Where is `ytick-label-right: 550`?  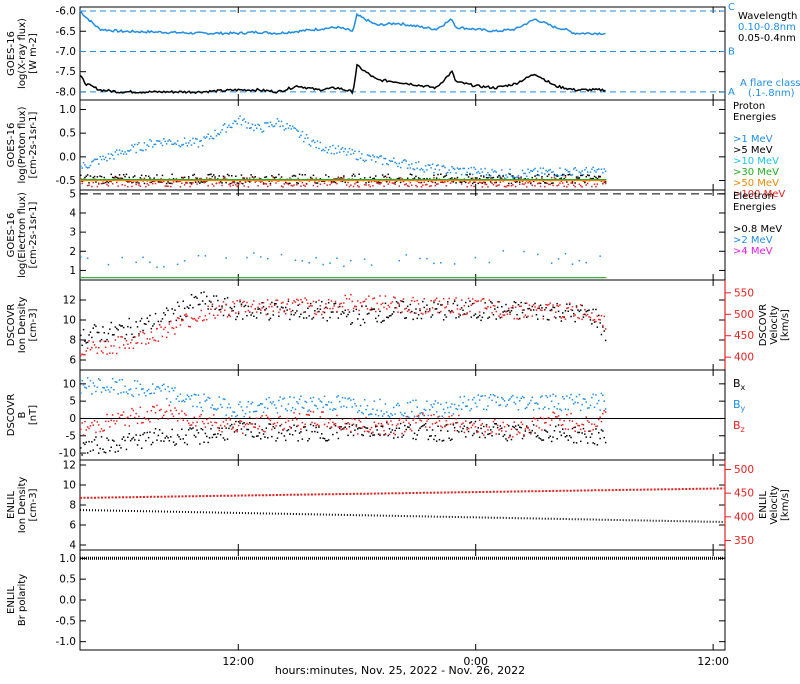
ytick-label-right: 550 is located at coordinates (744, 293).